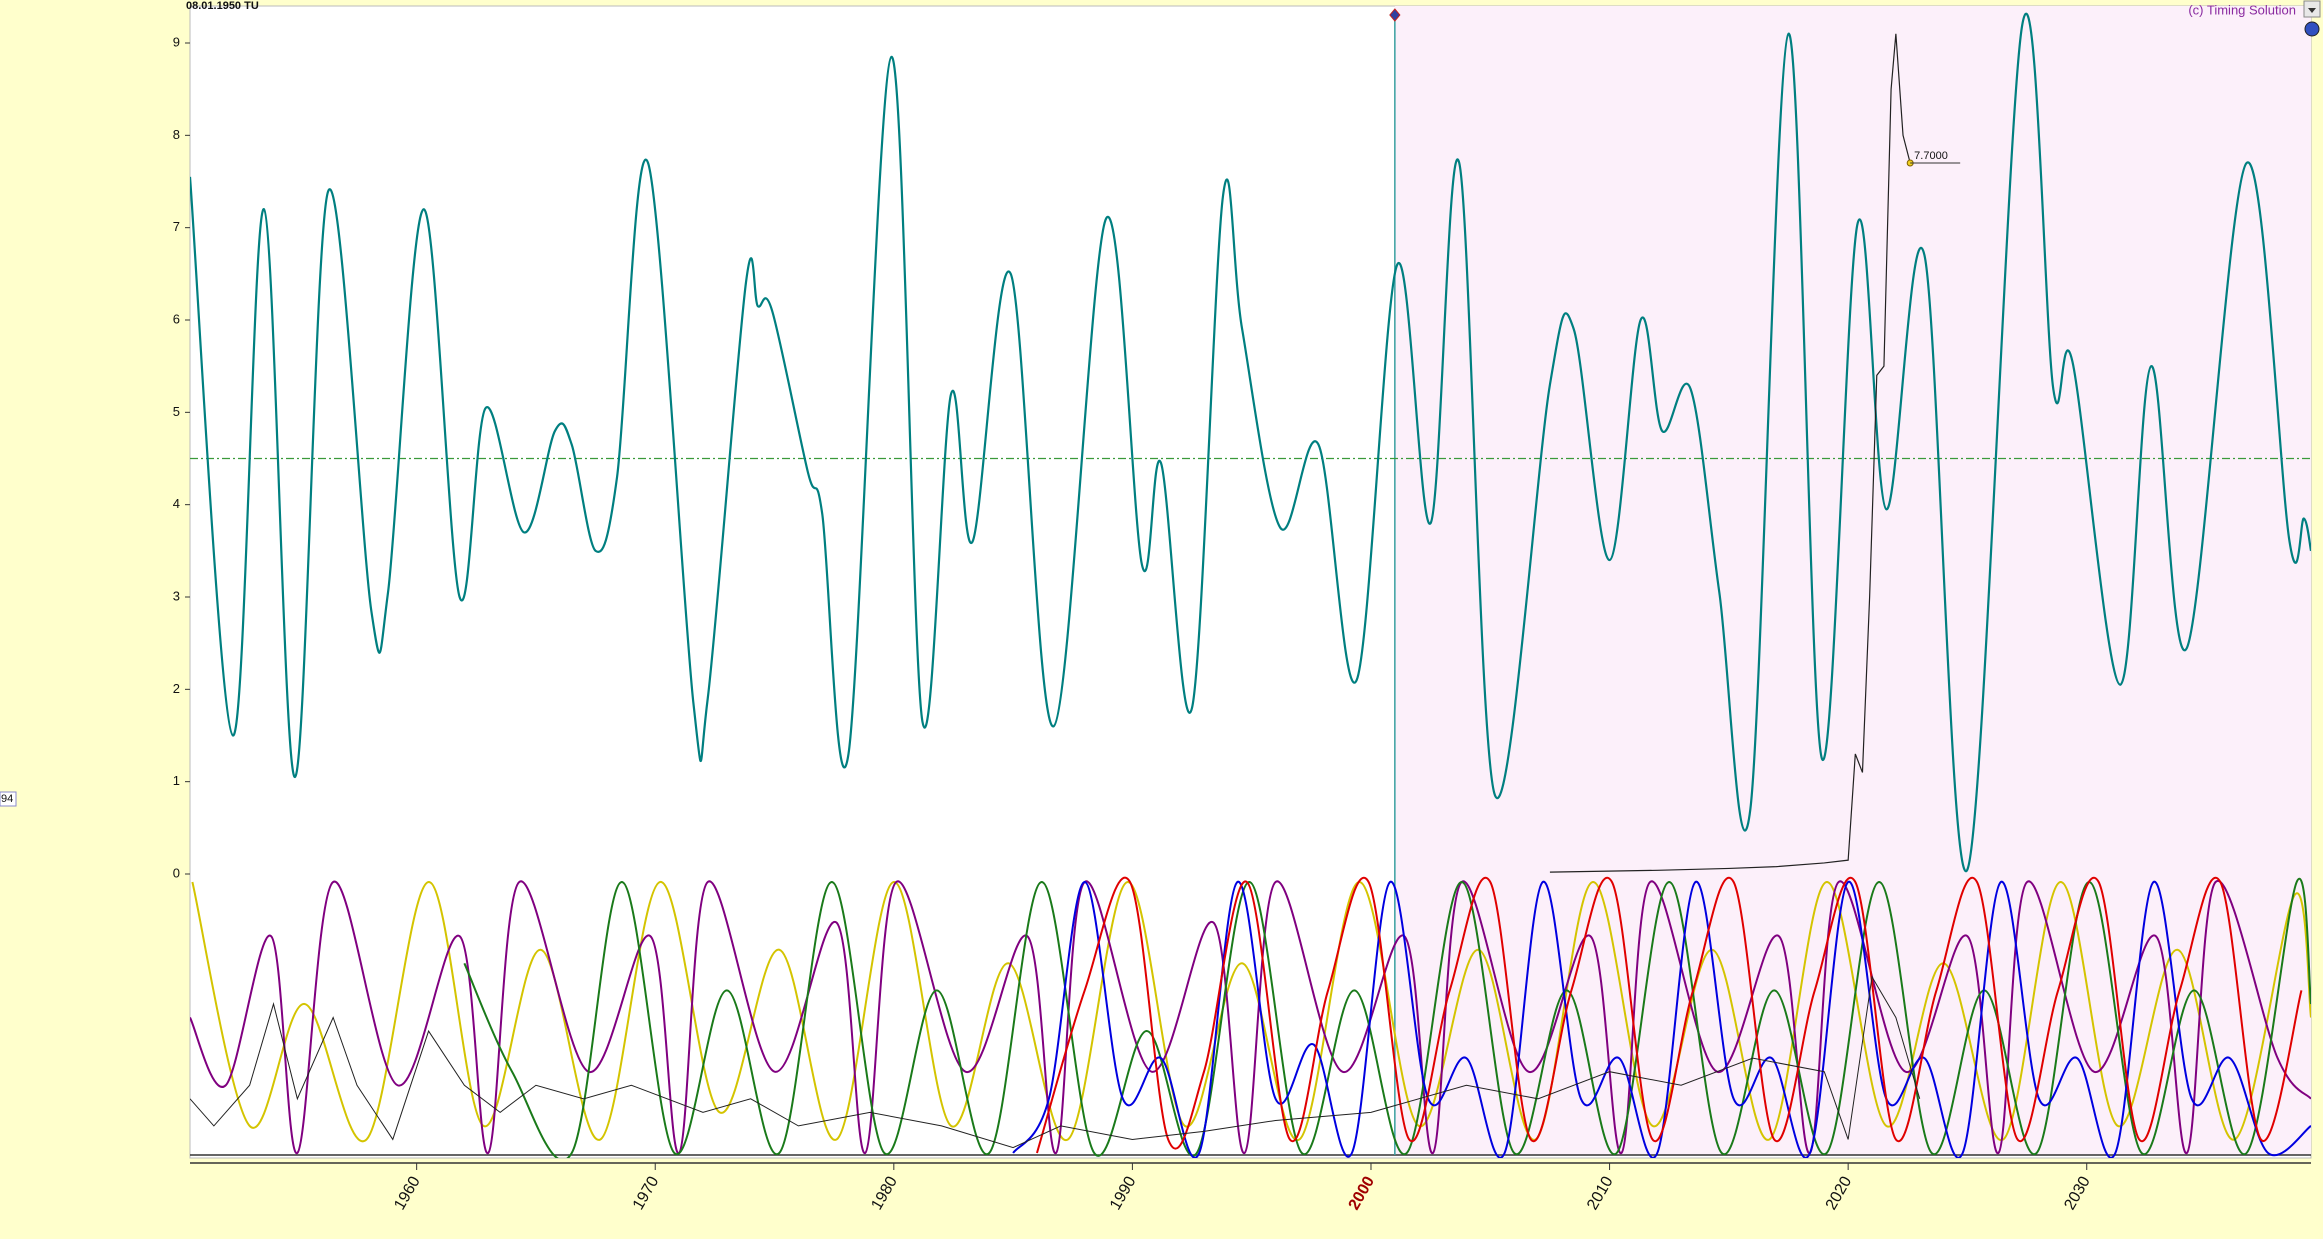  Describe the element at coordinates (176, 226) in the screenshot. I see `y-tick-label: 7` at that location.